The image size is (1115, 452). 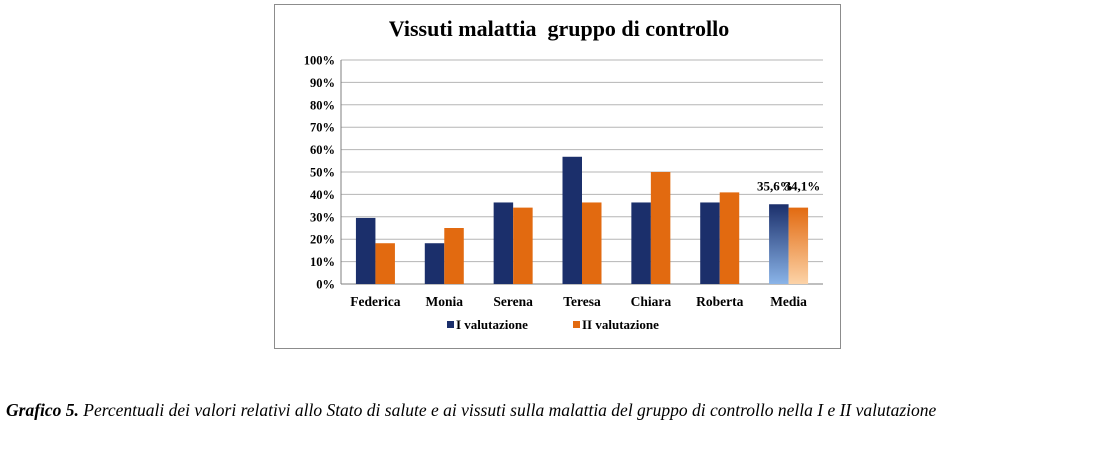 I want to click on y-tick-label: 80%, so click(x=322, y=105).